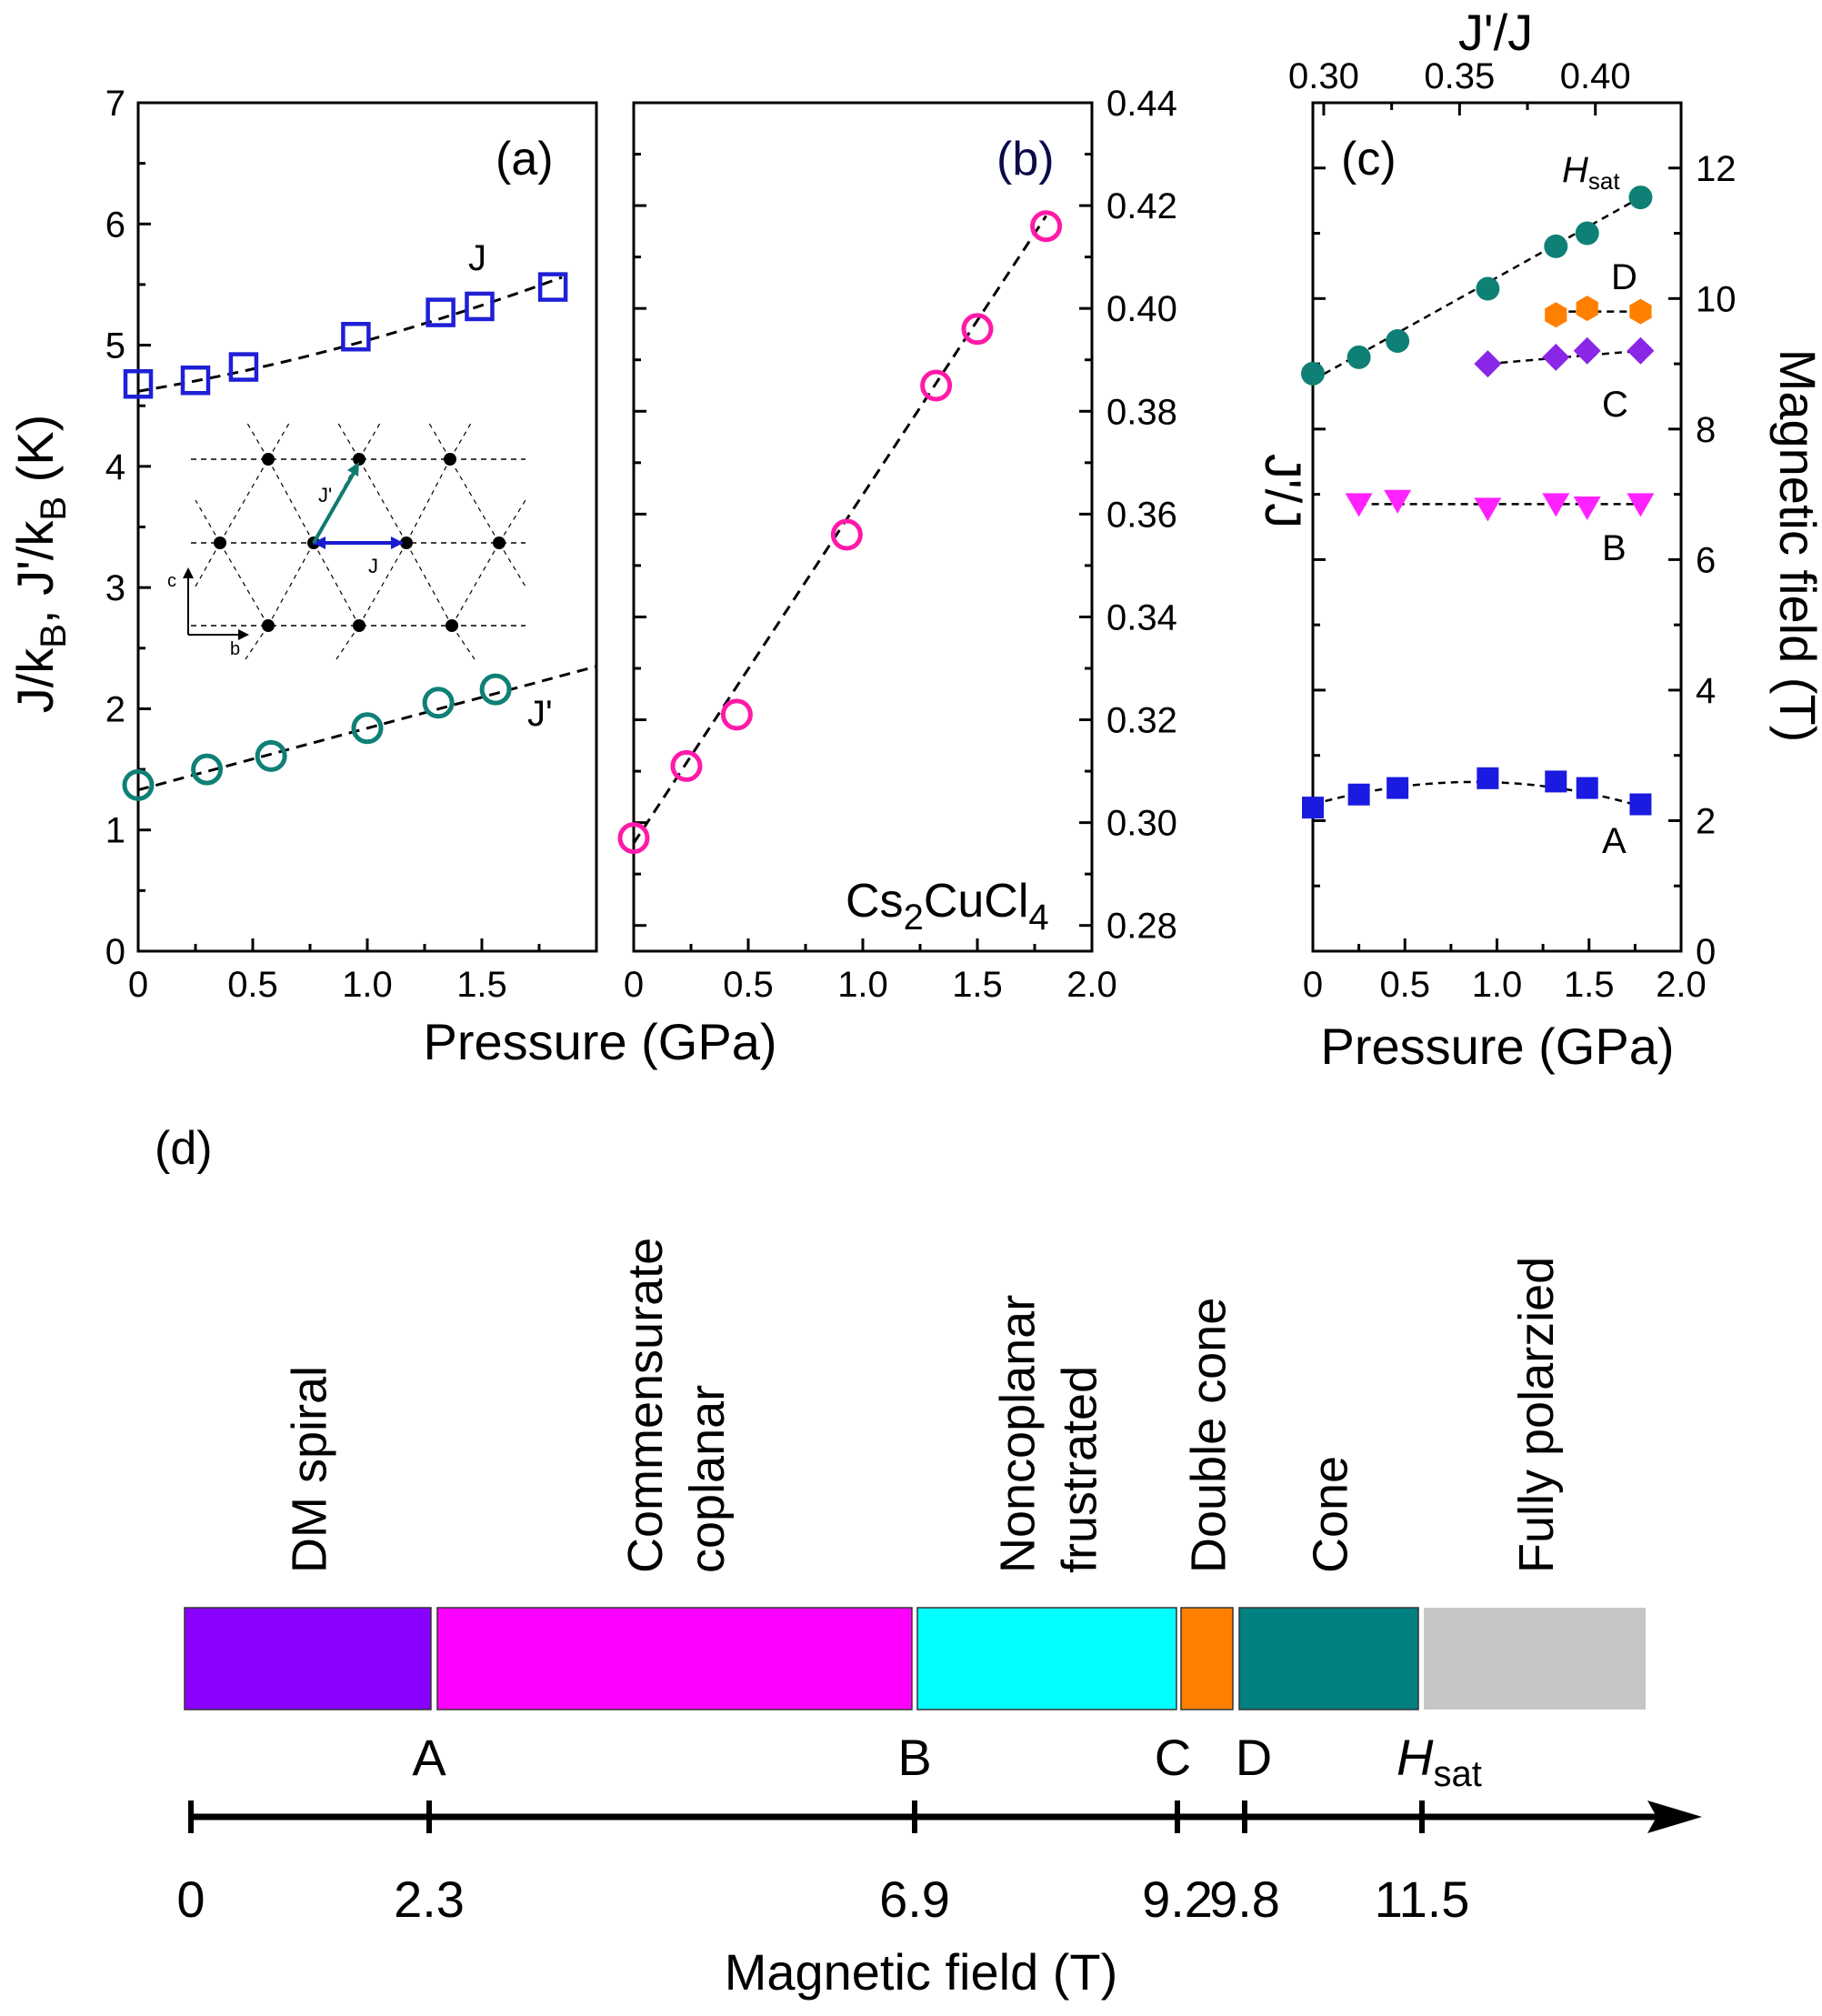 The image size is (1822, 2016). Describe the element at coordinates (914, 1757) in the screenshot. I see `boundary-letter: B` at that location.